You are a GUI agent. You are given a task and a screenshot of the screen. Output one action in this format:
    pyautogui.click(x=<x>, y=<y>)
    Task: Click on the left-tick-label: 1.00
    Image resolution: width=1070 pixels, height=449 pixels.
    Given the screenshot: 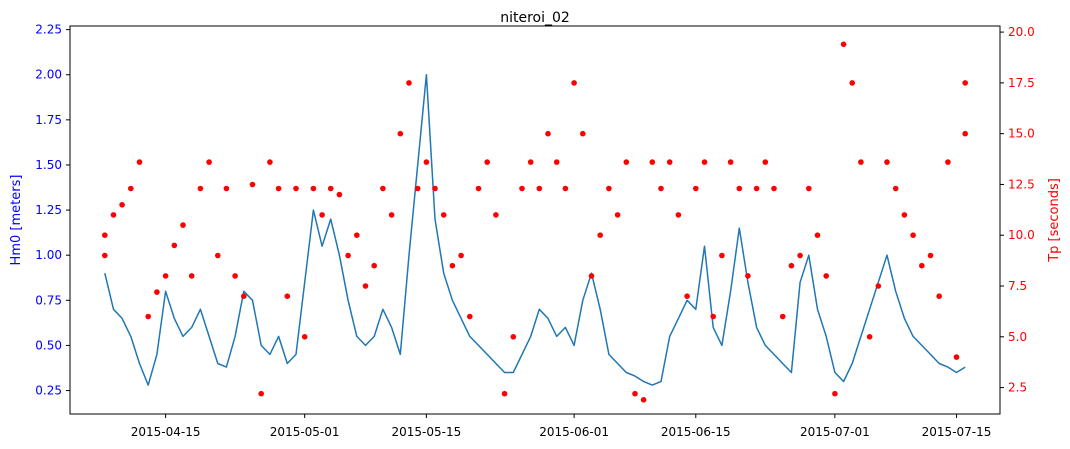 What is the action you would take?
    pyautogui.click(x=48, y=255)
    